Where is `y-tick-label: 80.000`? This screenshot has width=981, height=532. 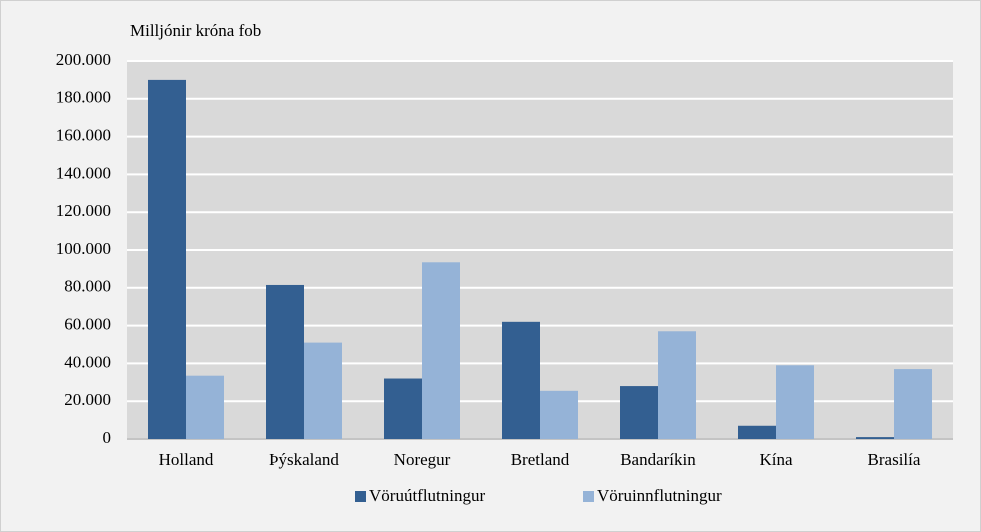 y-tick-label: 80.000 is located at coordinates (87, 286).